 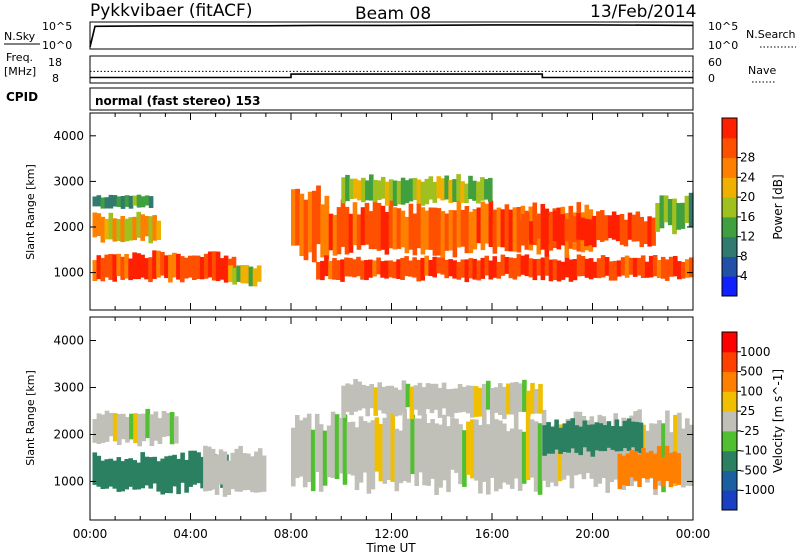 I want to click on colorbar-tick-label: 25, so click(x=747, y=411).